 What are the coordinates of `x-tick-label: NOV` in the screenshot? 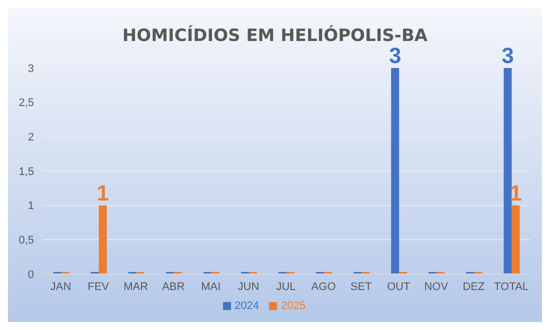 It's located at (436, 286).